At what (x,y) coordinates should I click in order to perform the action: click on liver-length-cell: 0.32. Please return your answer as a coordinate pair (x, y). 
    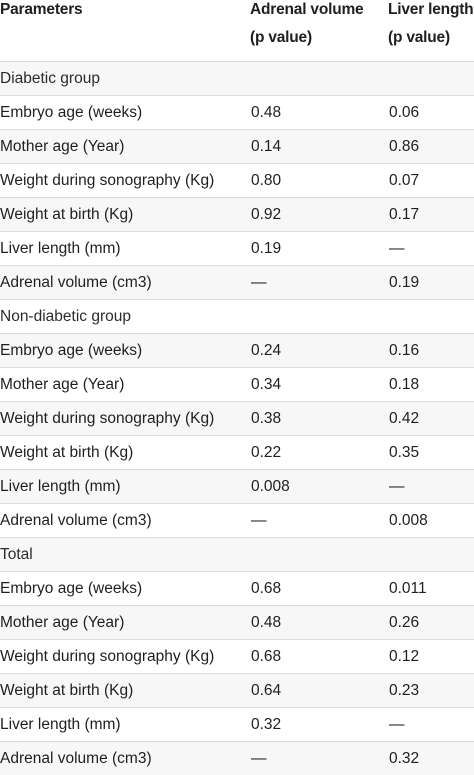
    Looking at the image, I should click on (431, 758).